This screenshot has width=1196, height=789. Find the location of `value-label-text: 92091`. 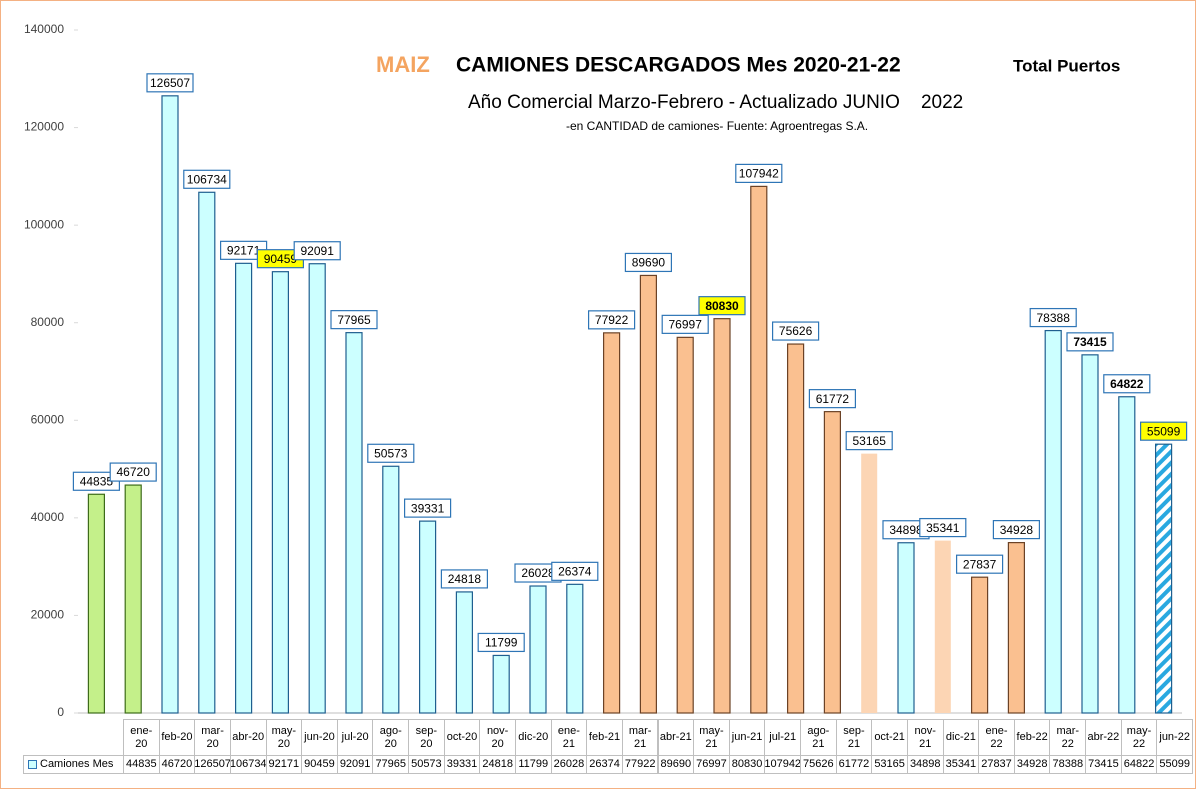

value-label-text: 92091 is located at coordinates (318, 251).